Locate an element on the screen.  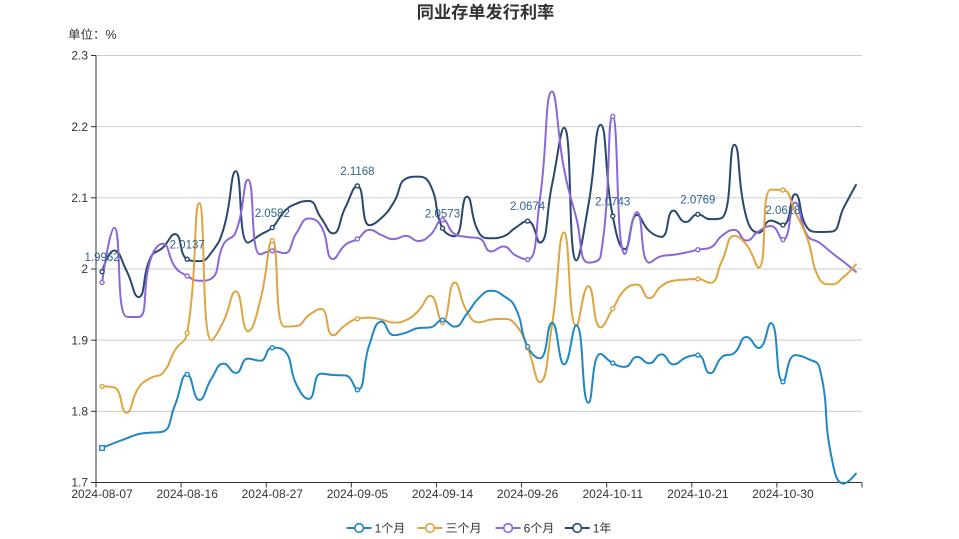
svg-text: 2024-08-27 is located at coordinates (273, 494).